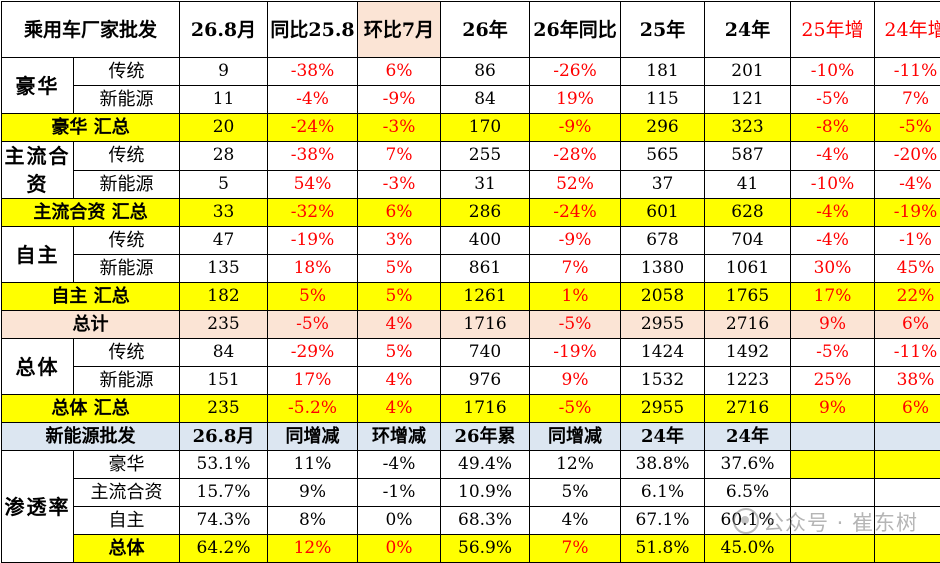 This screenshot has width=940, height=563. Describe the element at coordinates (663, 520) in the screenshot. I see `cell: 67.1%` at that location.